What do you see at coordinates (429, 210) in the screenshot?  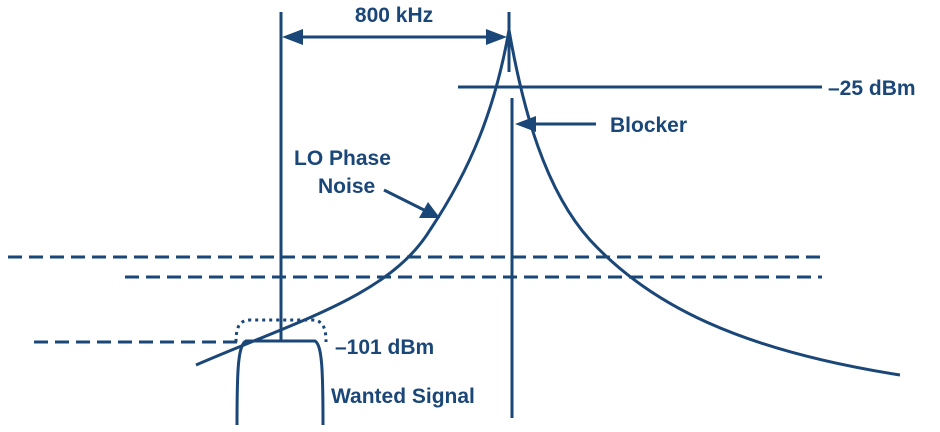 I see `phase-noise-label-arrow-head` at bounding box center [429, 210].